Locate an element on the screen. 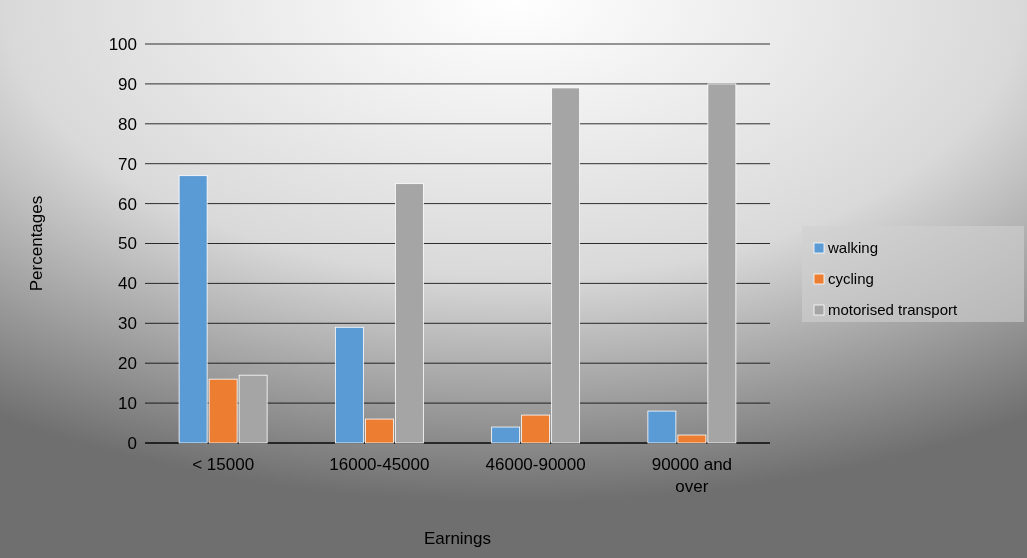  x-tick-label: 46000-90000 is located at coordinates (535, 464).